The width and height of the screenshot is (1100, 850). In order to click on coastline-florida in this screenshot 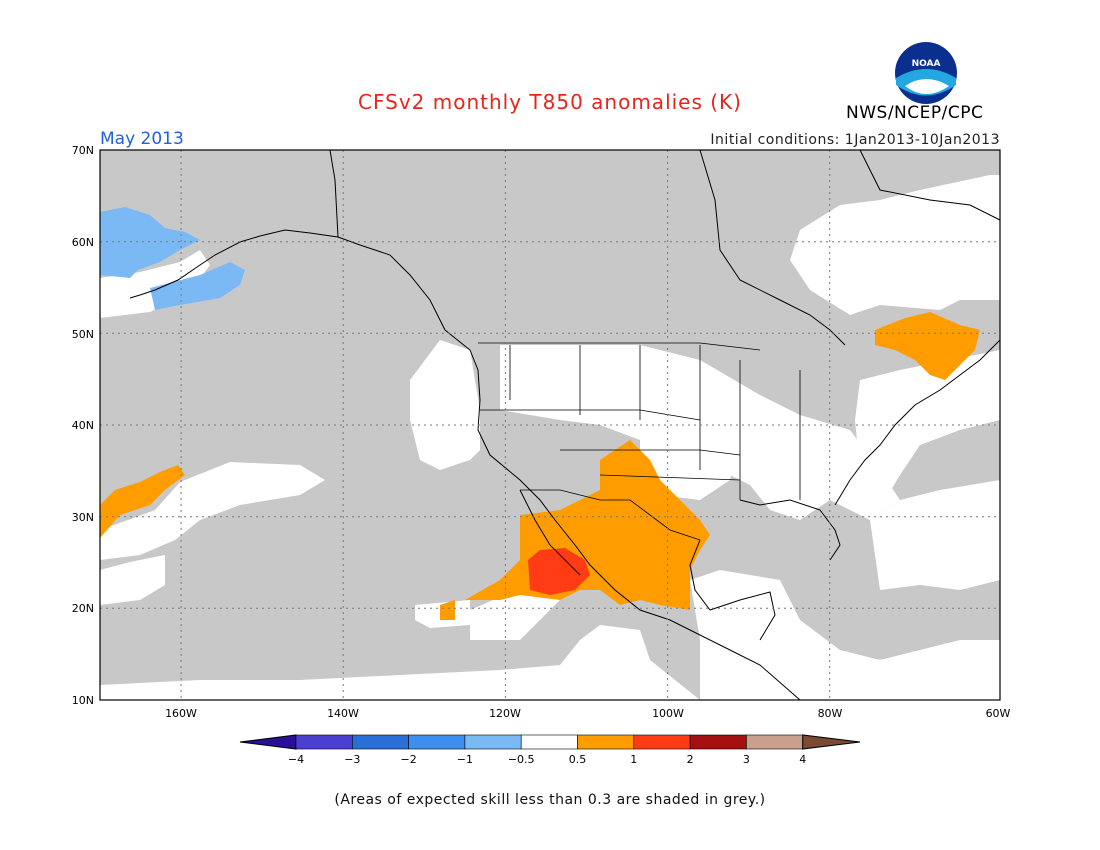, I will do `click(790, 530)`.